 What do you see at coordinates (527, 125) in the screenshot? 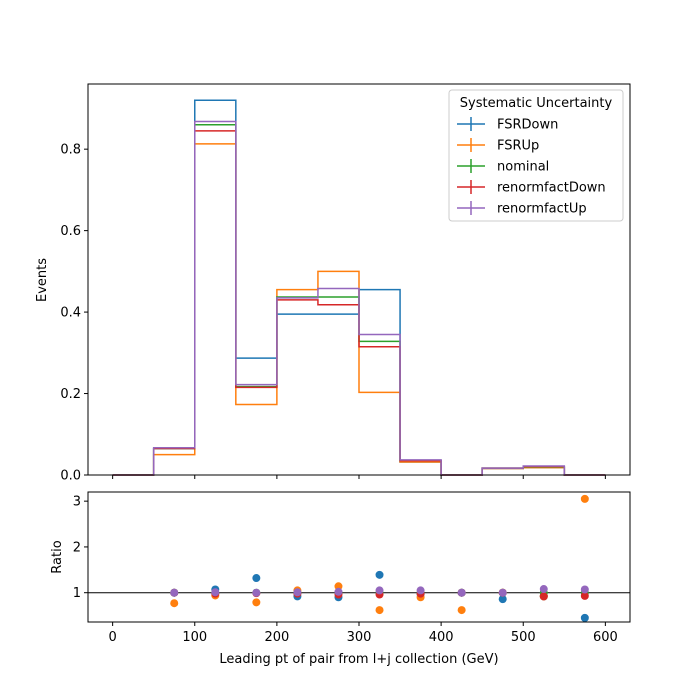
I see `legend-label-FSRDown: FSRDown` at bounding box center [527, 125].